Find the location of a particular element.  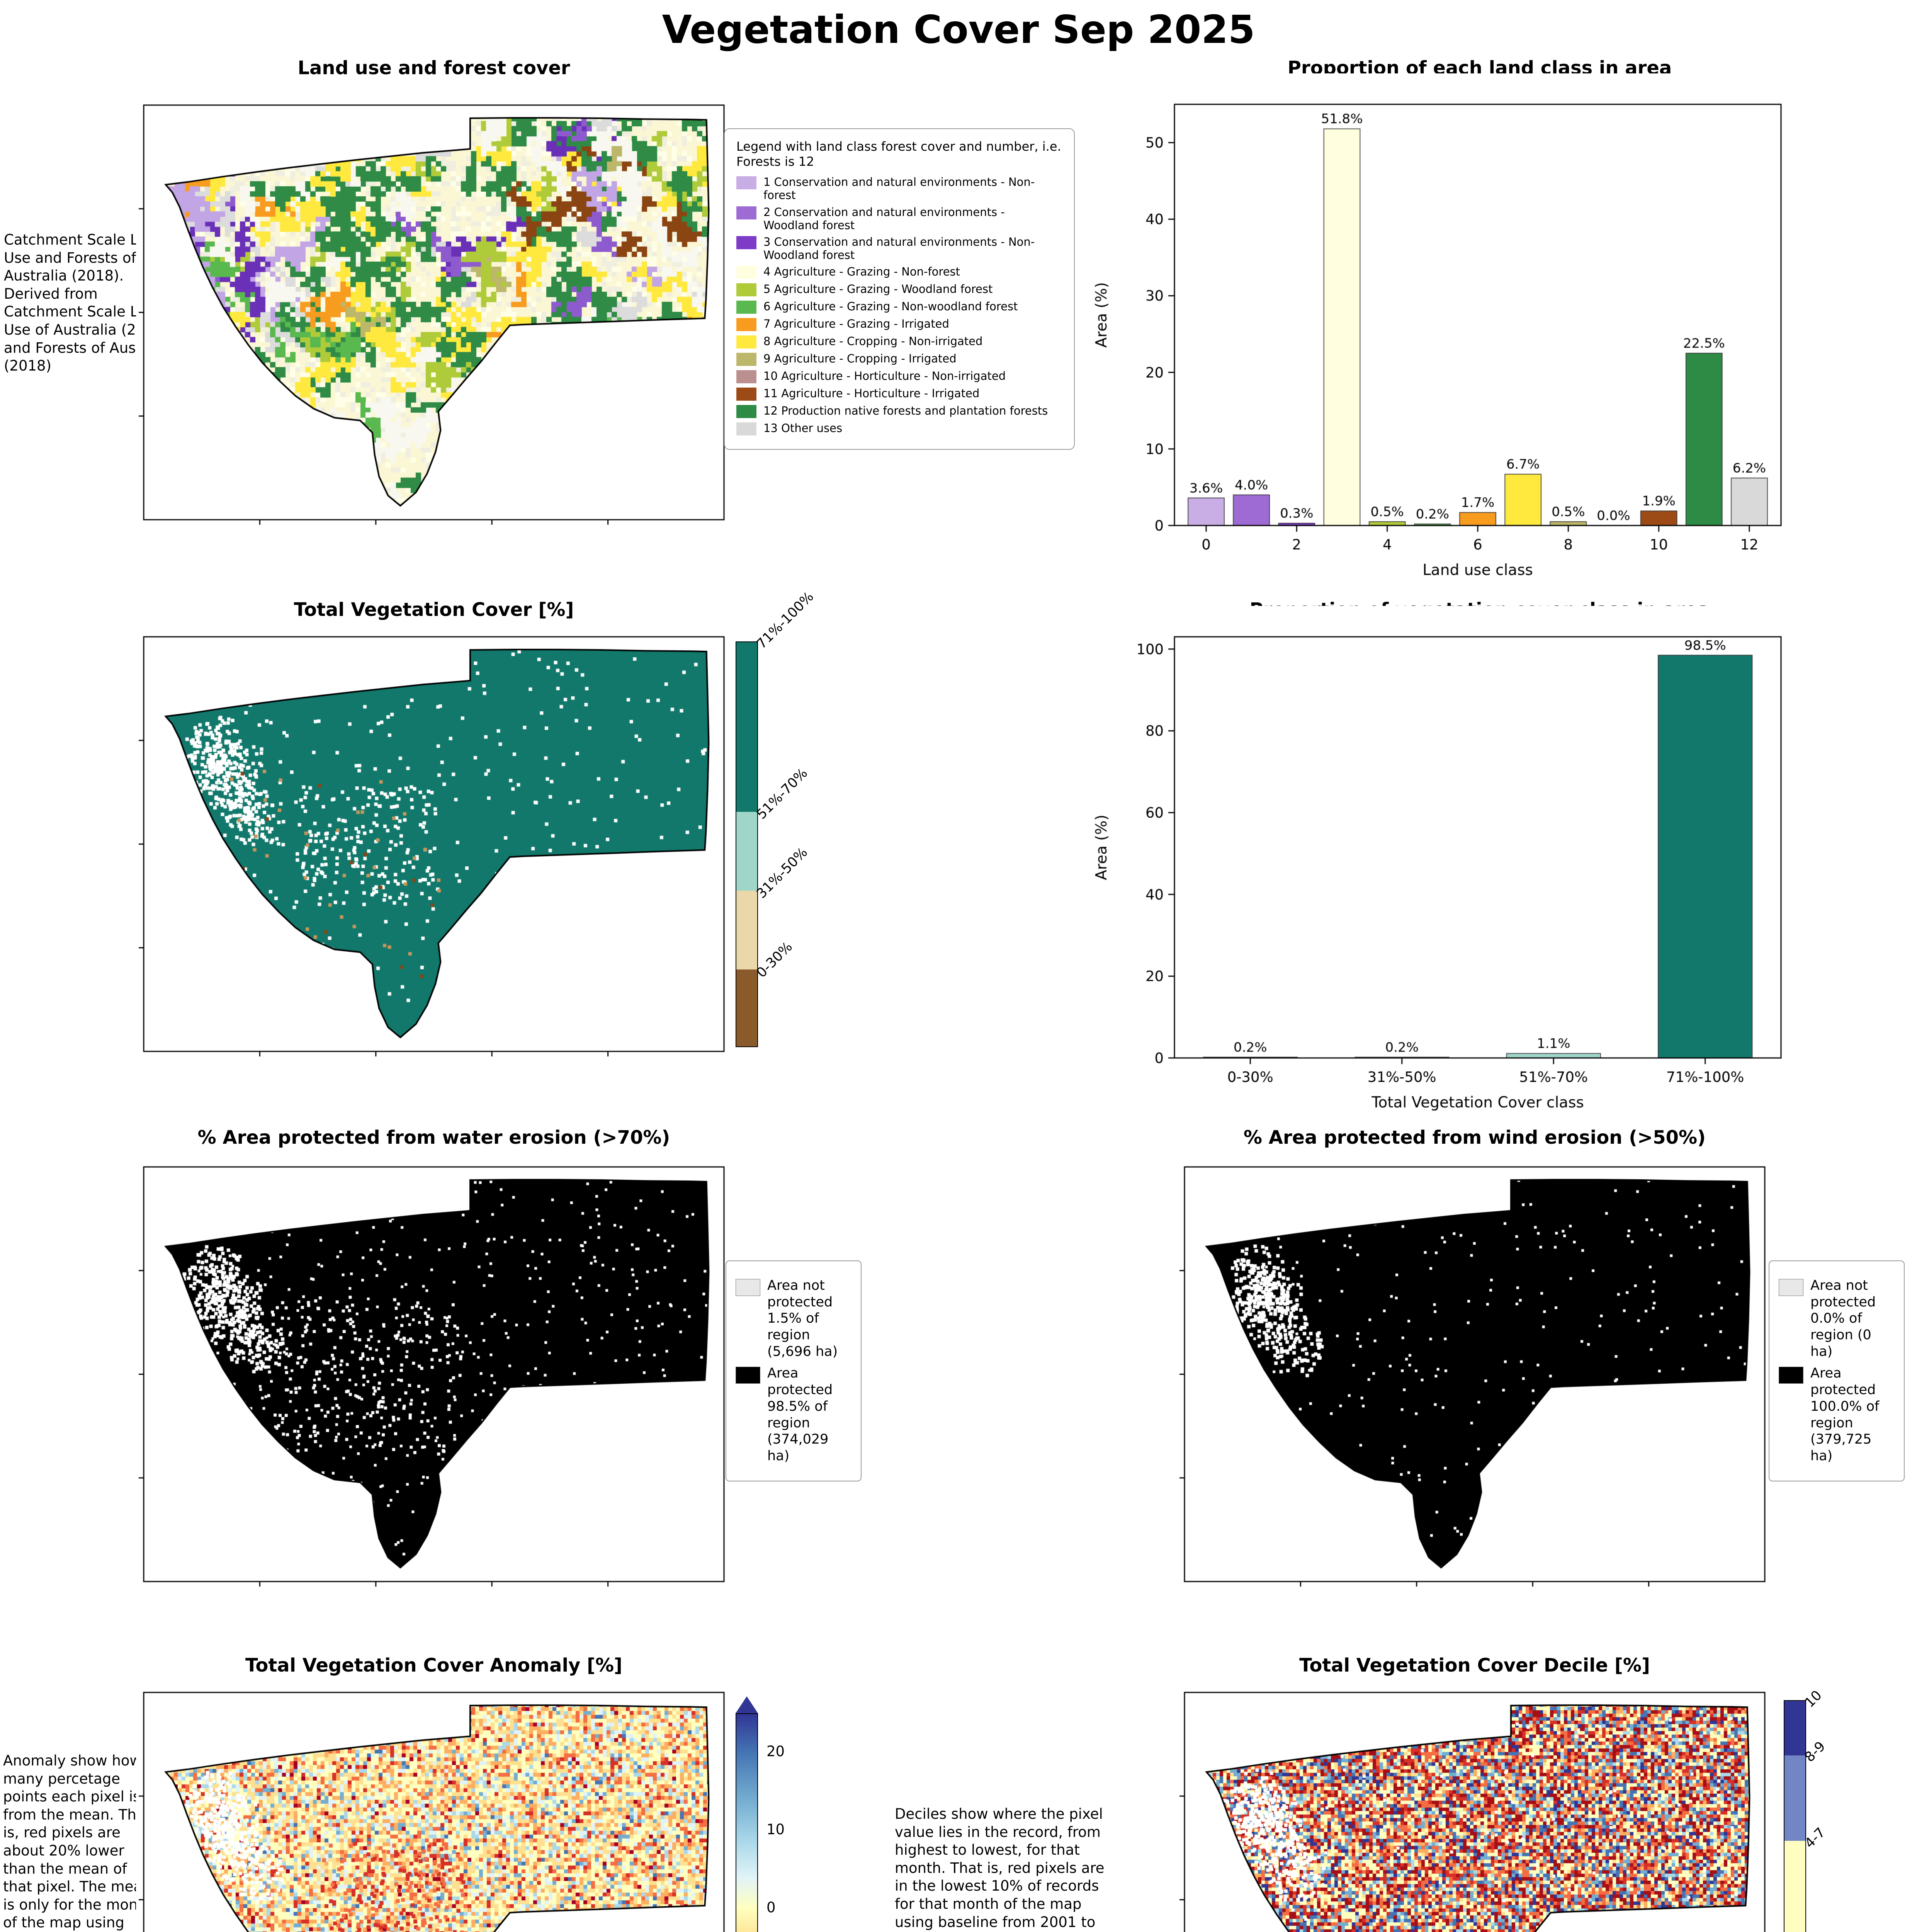

colorbar-label: 0-30% is located at coordinates (775, 960).